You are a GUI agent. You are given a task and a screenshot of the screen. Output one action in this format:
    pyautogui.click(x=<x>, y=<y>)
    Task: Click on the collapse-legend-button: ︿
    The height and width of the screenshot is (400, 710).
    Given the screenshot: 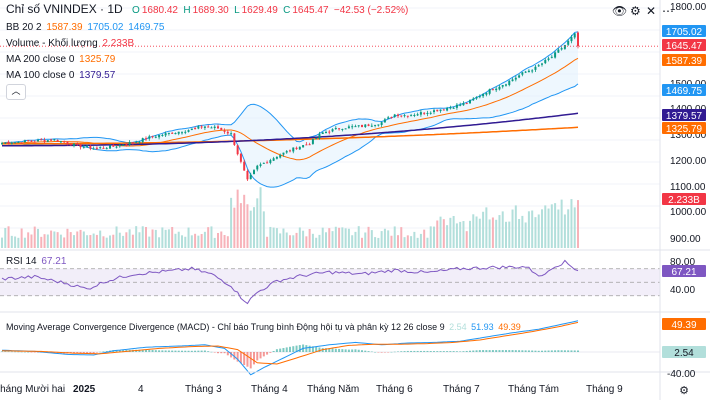 What is the action you would take?
    pyautogui.click(x=16, y=92)
    